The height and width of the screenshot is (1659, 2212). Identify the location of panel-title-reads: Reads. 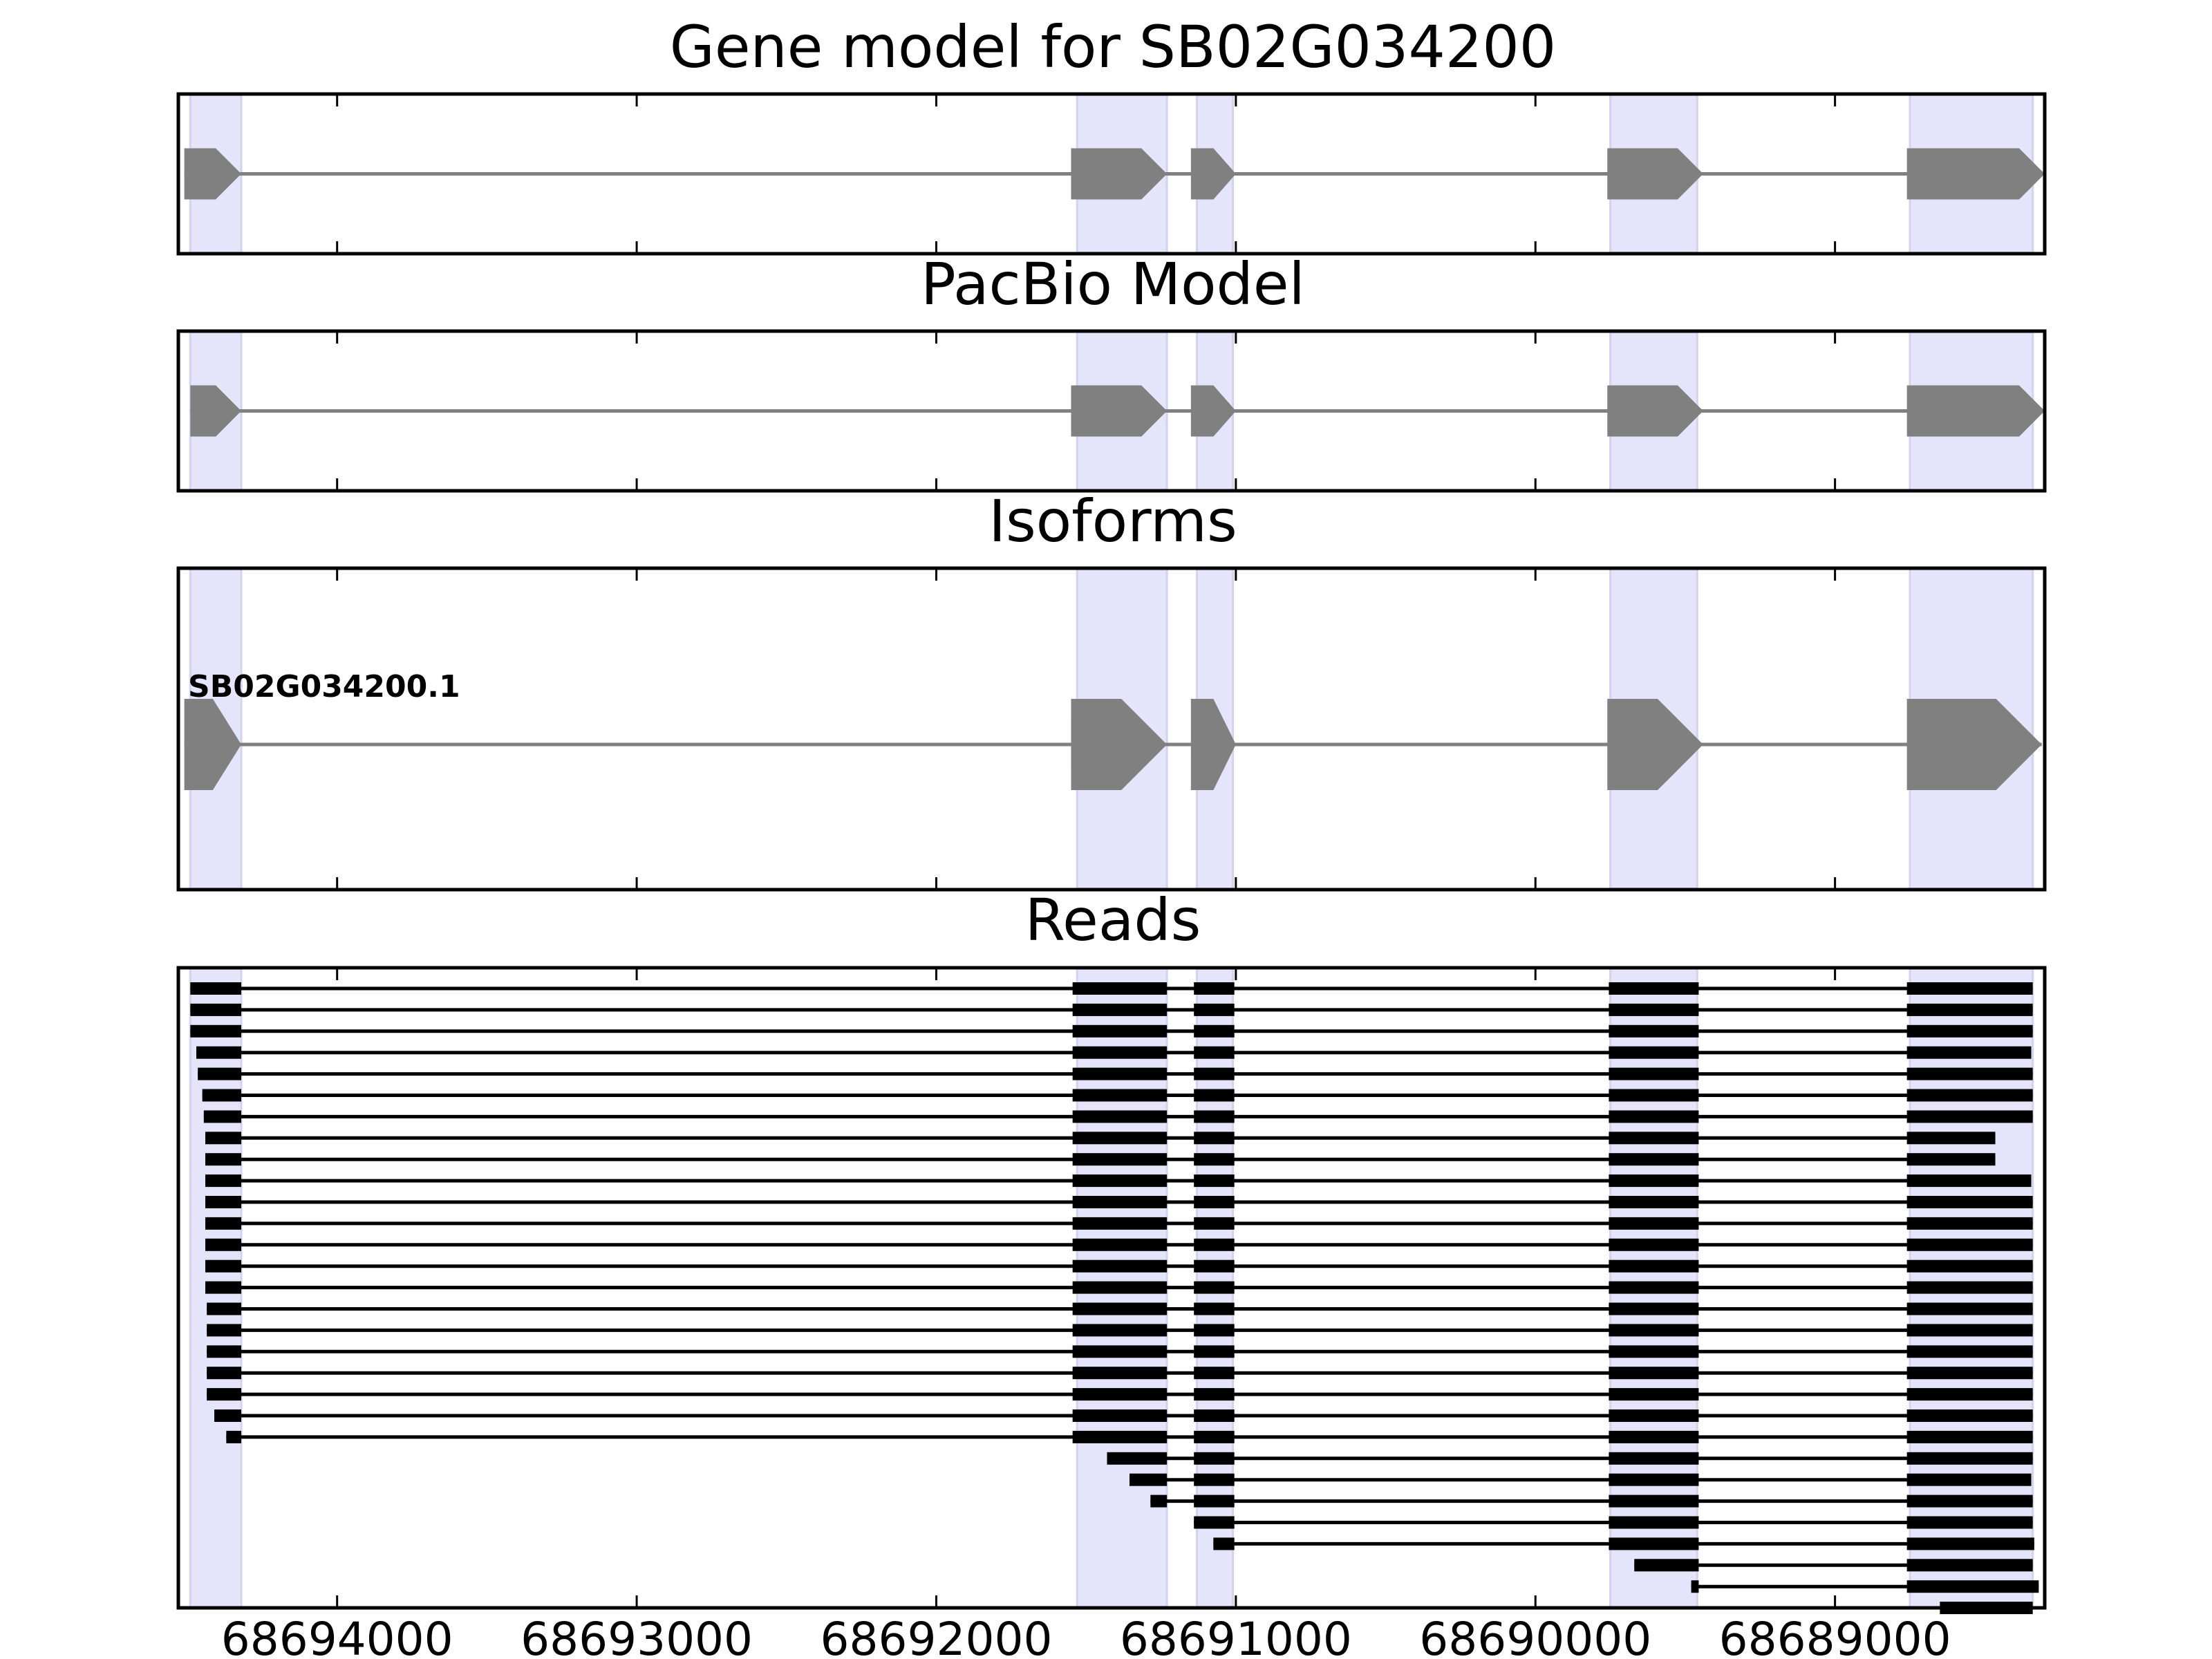
(1113, 920).